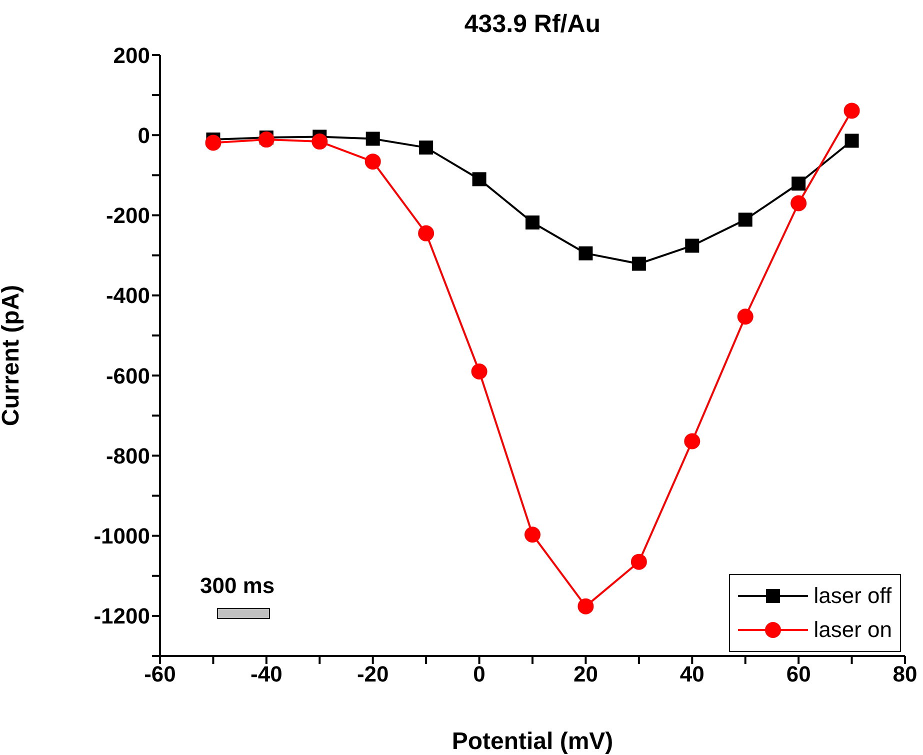 The width and height of the screenshot is (923, 755). Describe the element at coordinates (128, 455) in the screenshot. I see `y-tick-label: -800` at that location.